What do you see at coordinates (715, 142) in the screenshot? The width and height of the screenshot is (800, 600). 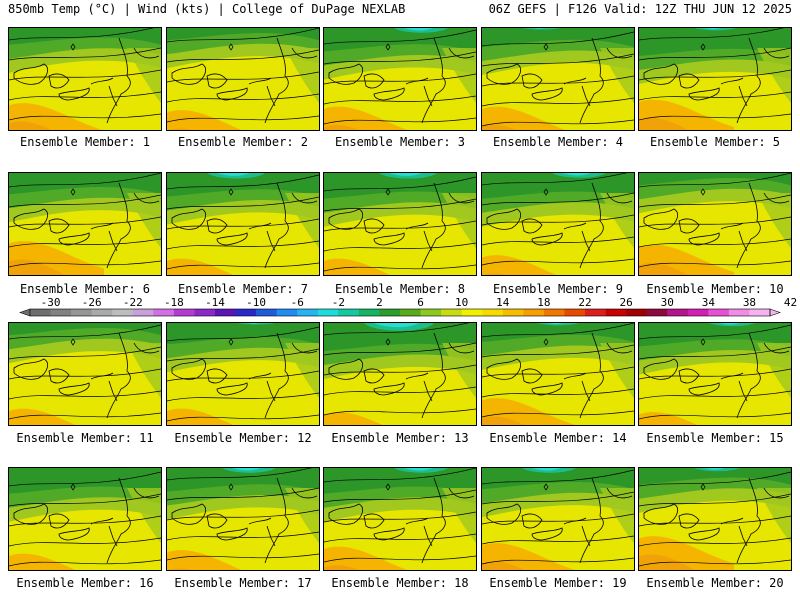 I see `ensemble-member-label: Ensemble Member: 5` at bounding box center [715, 142].